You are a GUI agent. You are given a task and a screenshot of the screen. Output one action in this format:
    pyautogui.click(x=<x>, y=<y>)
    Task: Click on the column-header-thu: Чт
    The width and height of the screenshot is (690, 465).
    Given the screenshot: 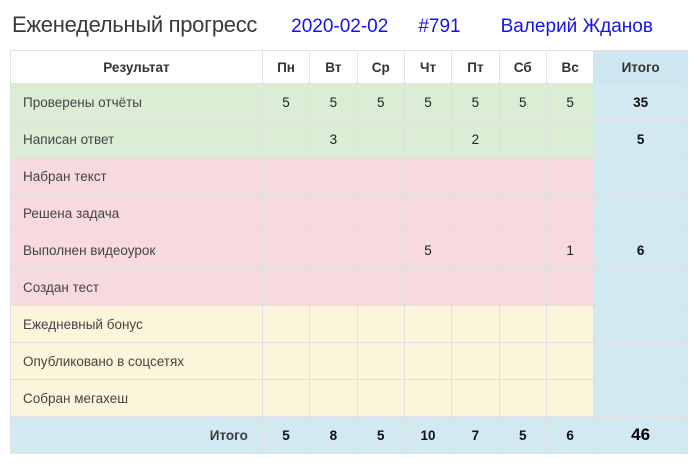 What is the action you would take?
    pyautogui.click(x=428, y=67)
    